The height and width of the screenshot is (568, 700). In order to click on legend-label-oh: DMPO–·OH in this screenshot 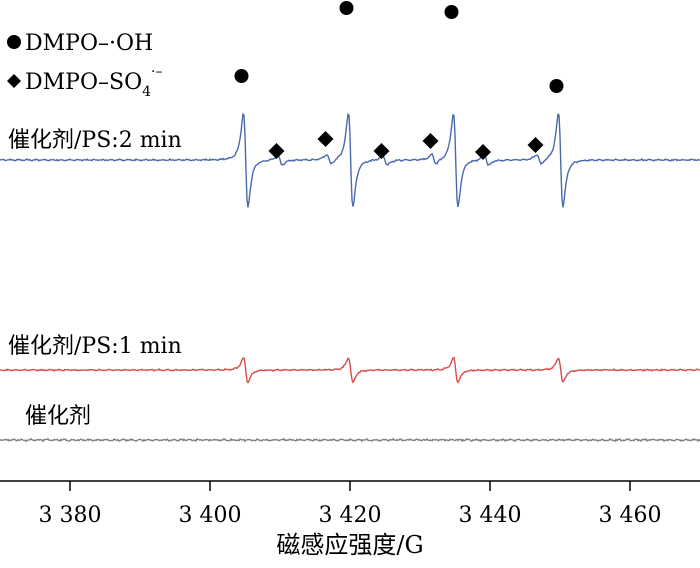, I will do `click(89, 43)`.